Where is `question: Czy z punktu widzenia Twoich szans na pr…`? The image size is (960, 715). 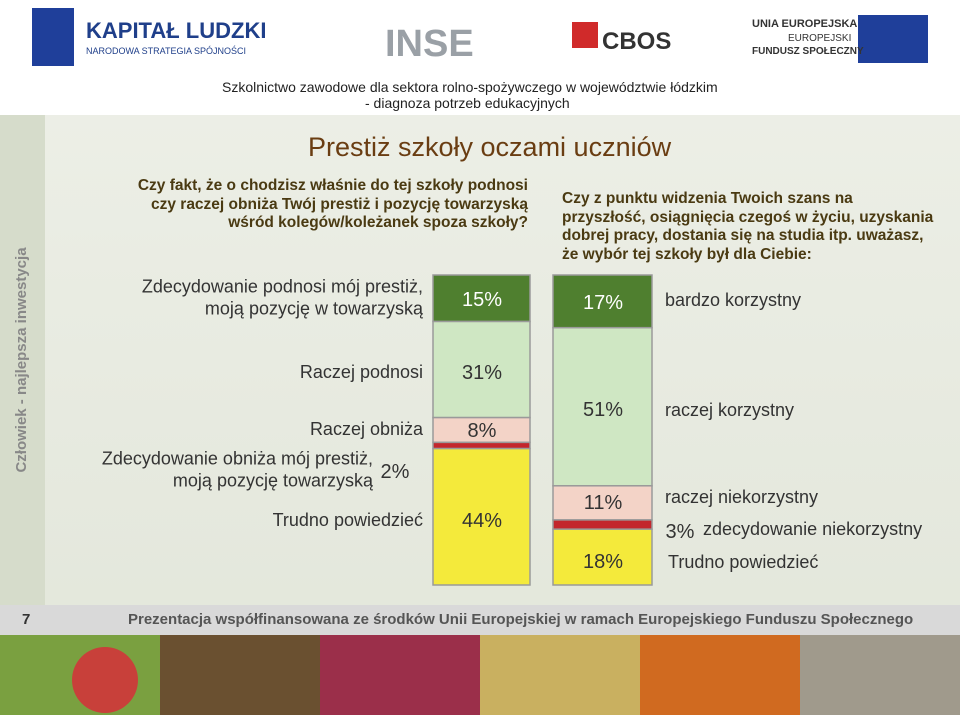
question: Czy z punktu widzenia Twoich szans na pr… is located at coordinates (748, 226).